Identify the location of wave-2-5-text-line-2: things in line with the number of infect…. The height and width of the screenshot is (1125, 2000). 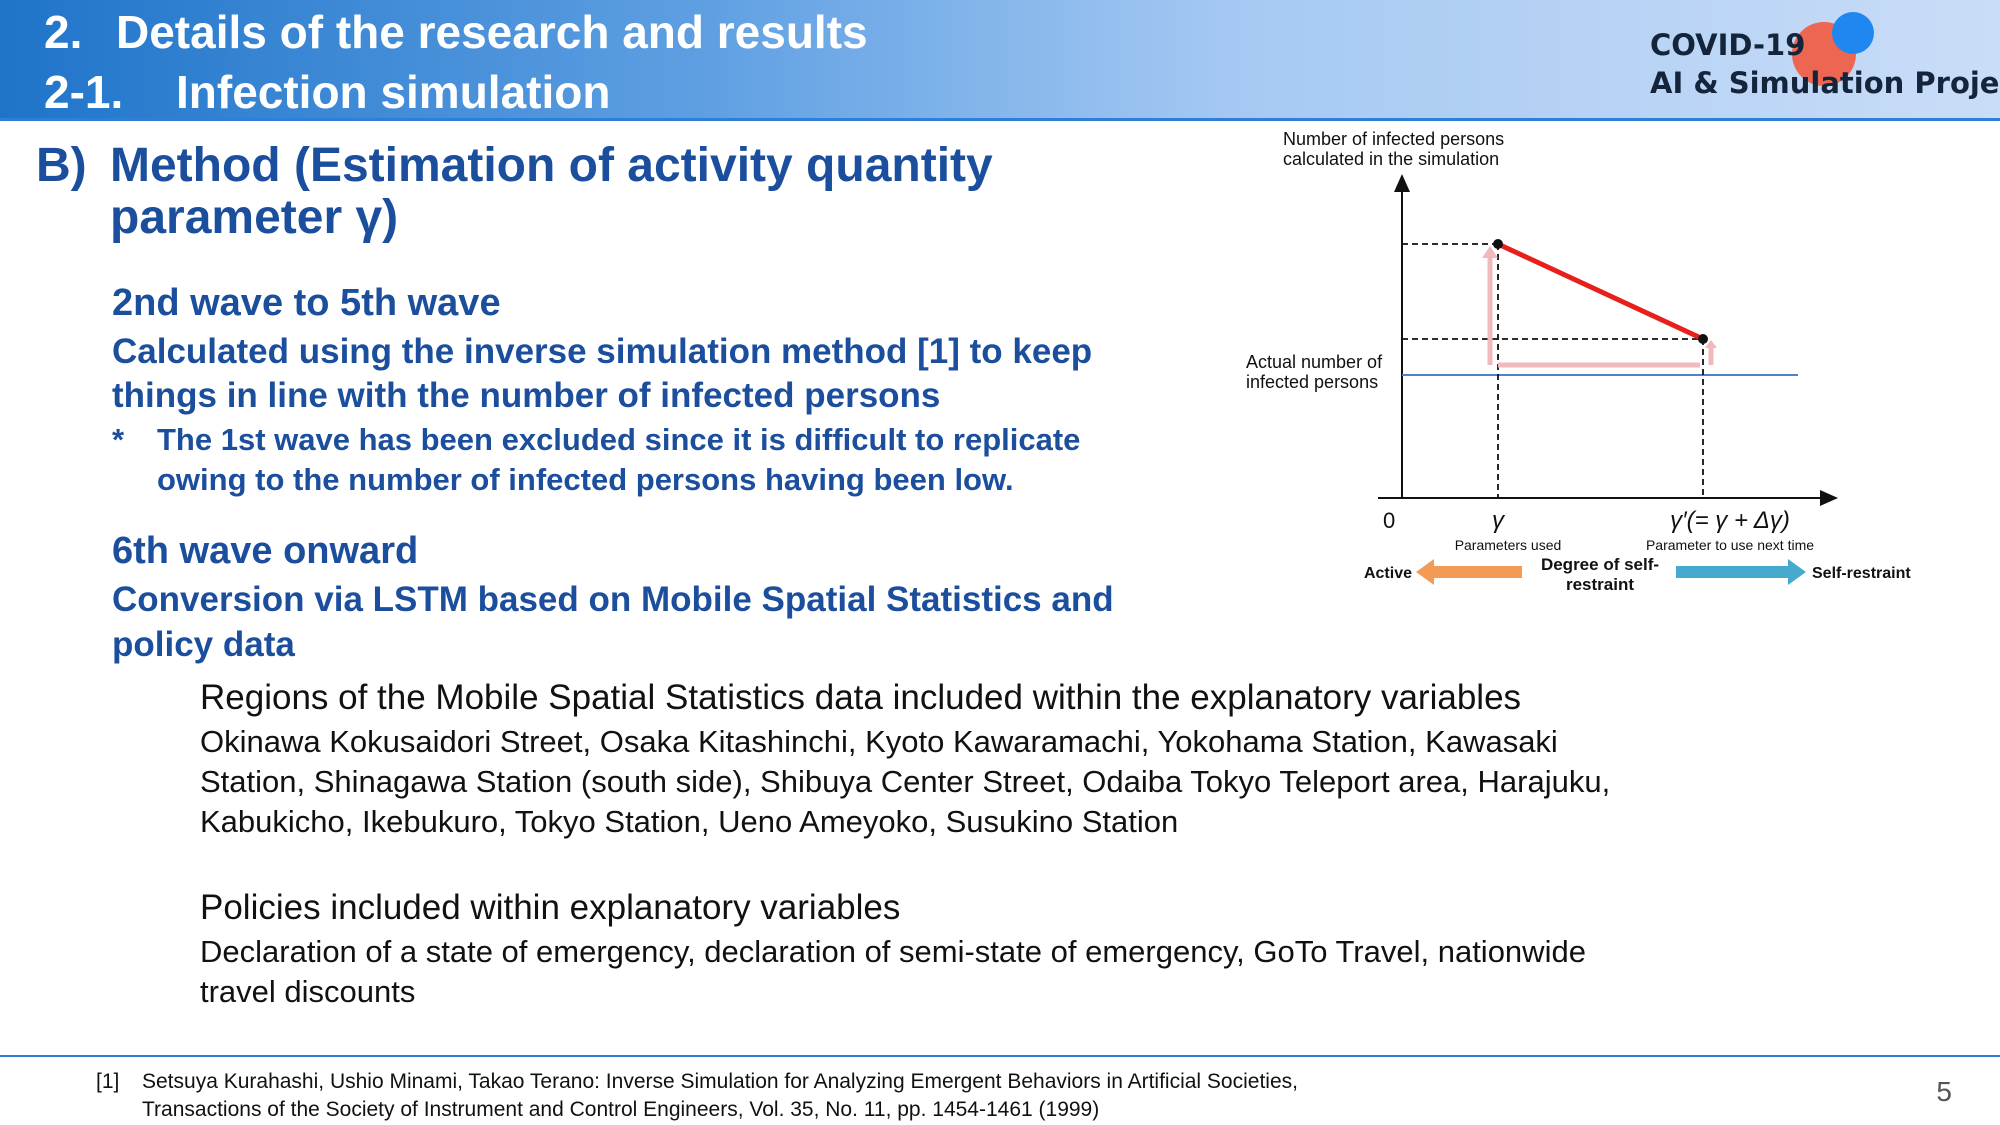
(526, 395).